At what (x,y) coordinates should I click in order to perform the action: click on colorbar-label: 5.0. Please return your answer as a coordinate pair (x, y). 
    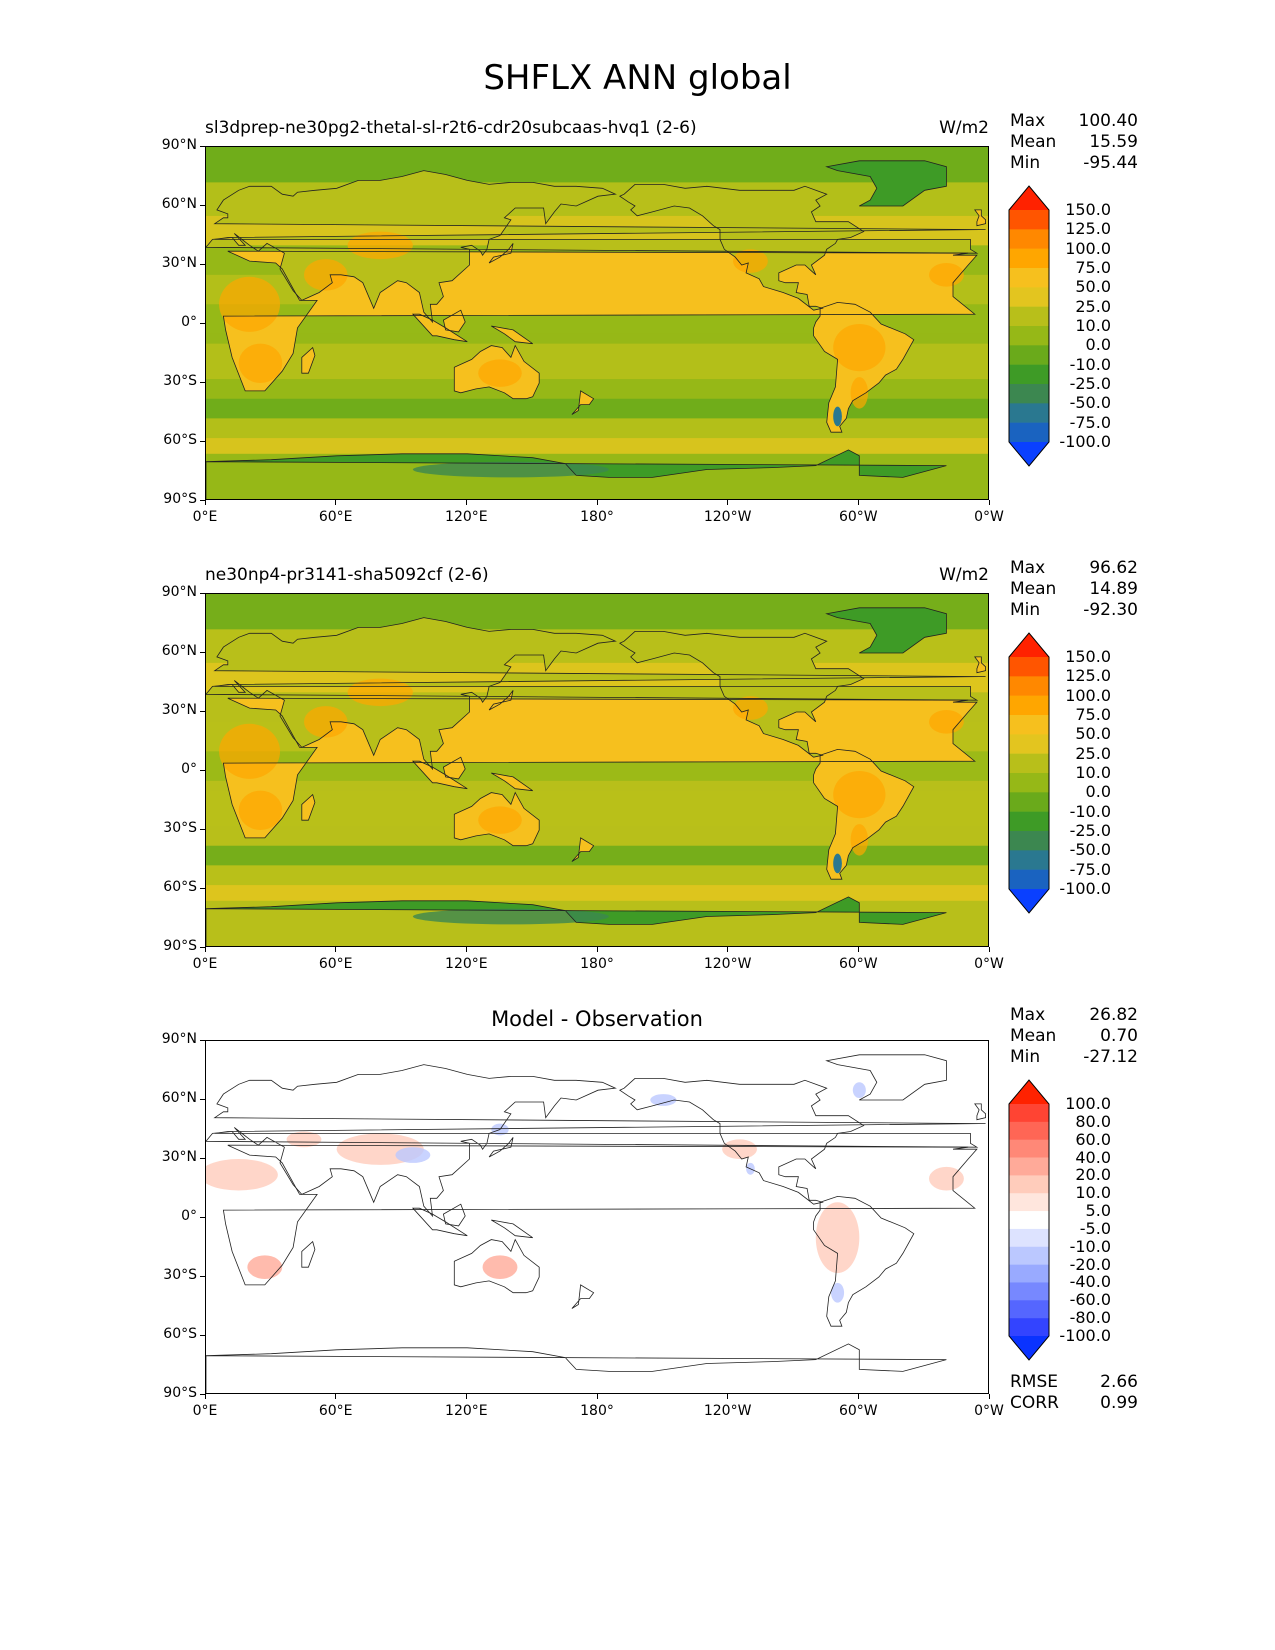
    Looking at the image, I should click on (1098, 1211).